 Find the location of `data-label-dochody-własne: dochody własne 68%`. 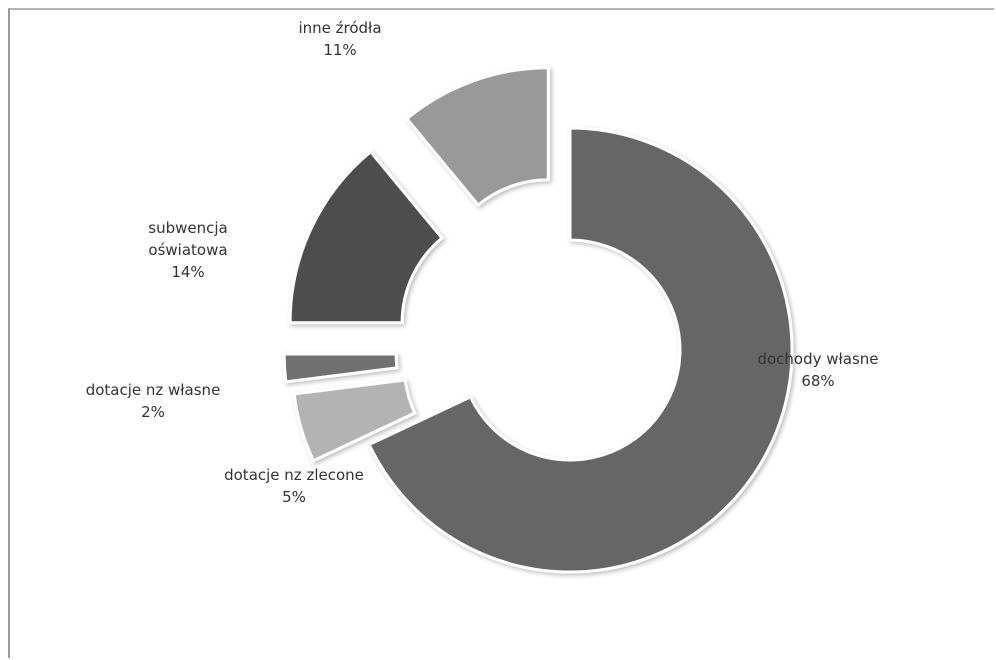

data-label-dochody-własne: dochody własne 68% is located at coordinates (817, 370).